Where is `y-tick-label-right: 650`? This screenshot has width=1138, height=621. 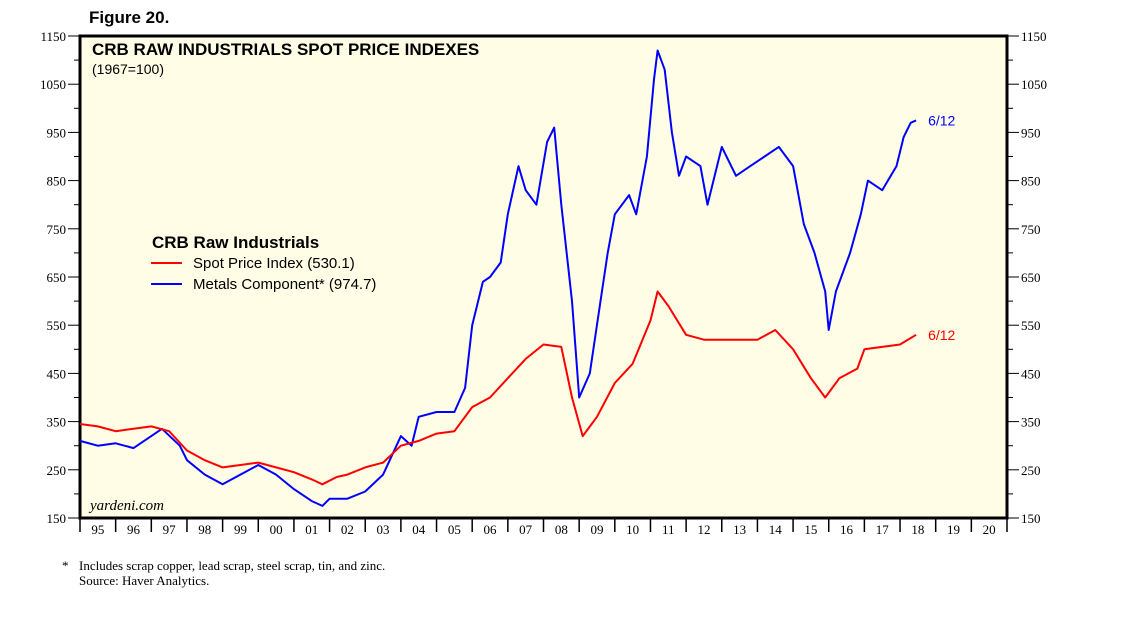
y-tick-label-right: 650 is located at coordinates (1031, 277).